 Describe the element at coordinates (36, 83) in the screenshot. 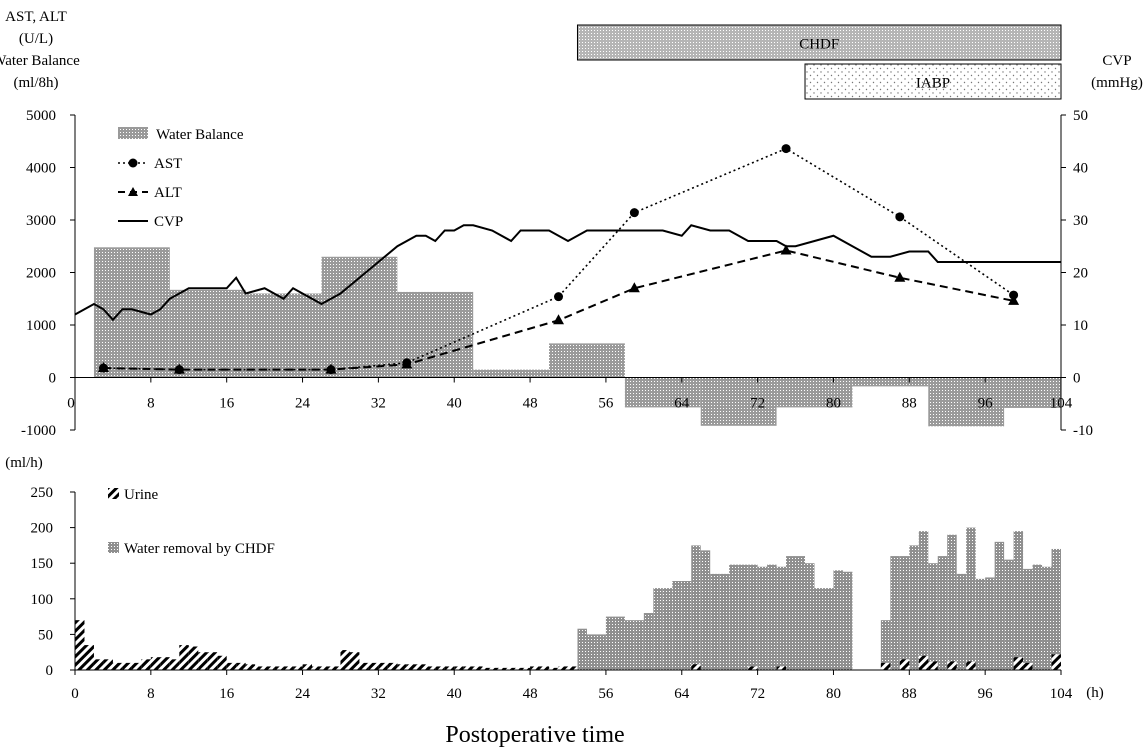

I see `left-axis-title-line: (ml/8h)` at that location.